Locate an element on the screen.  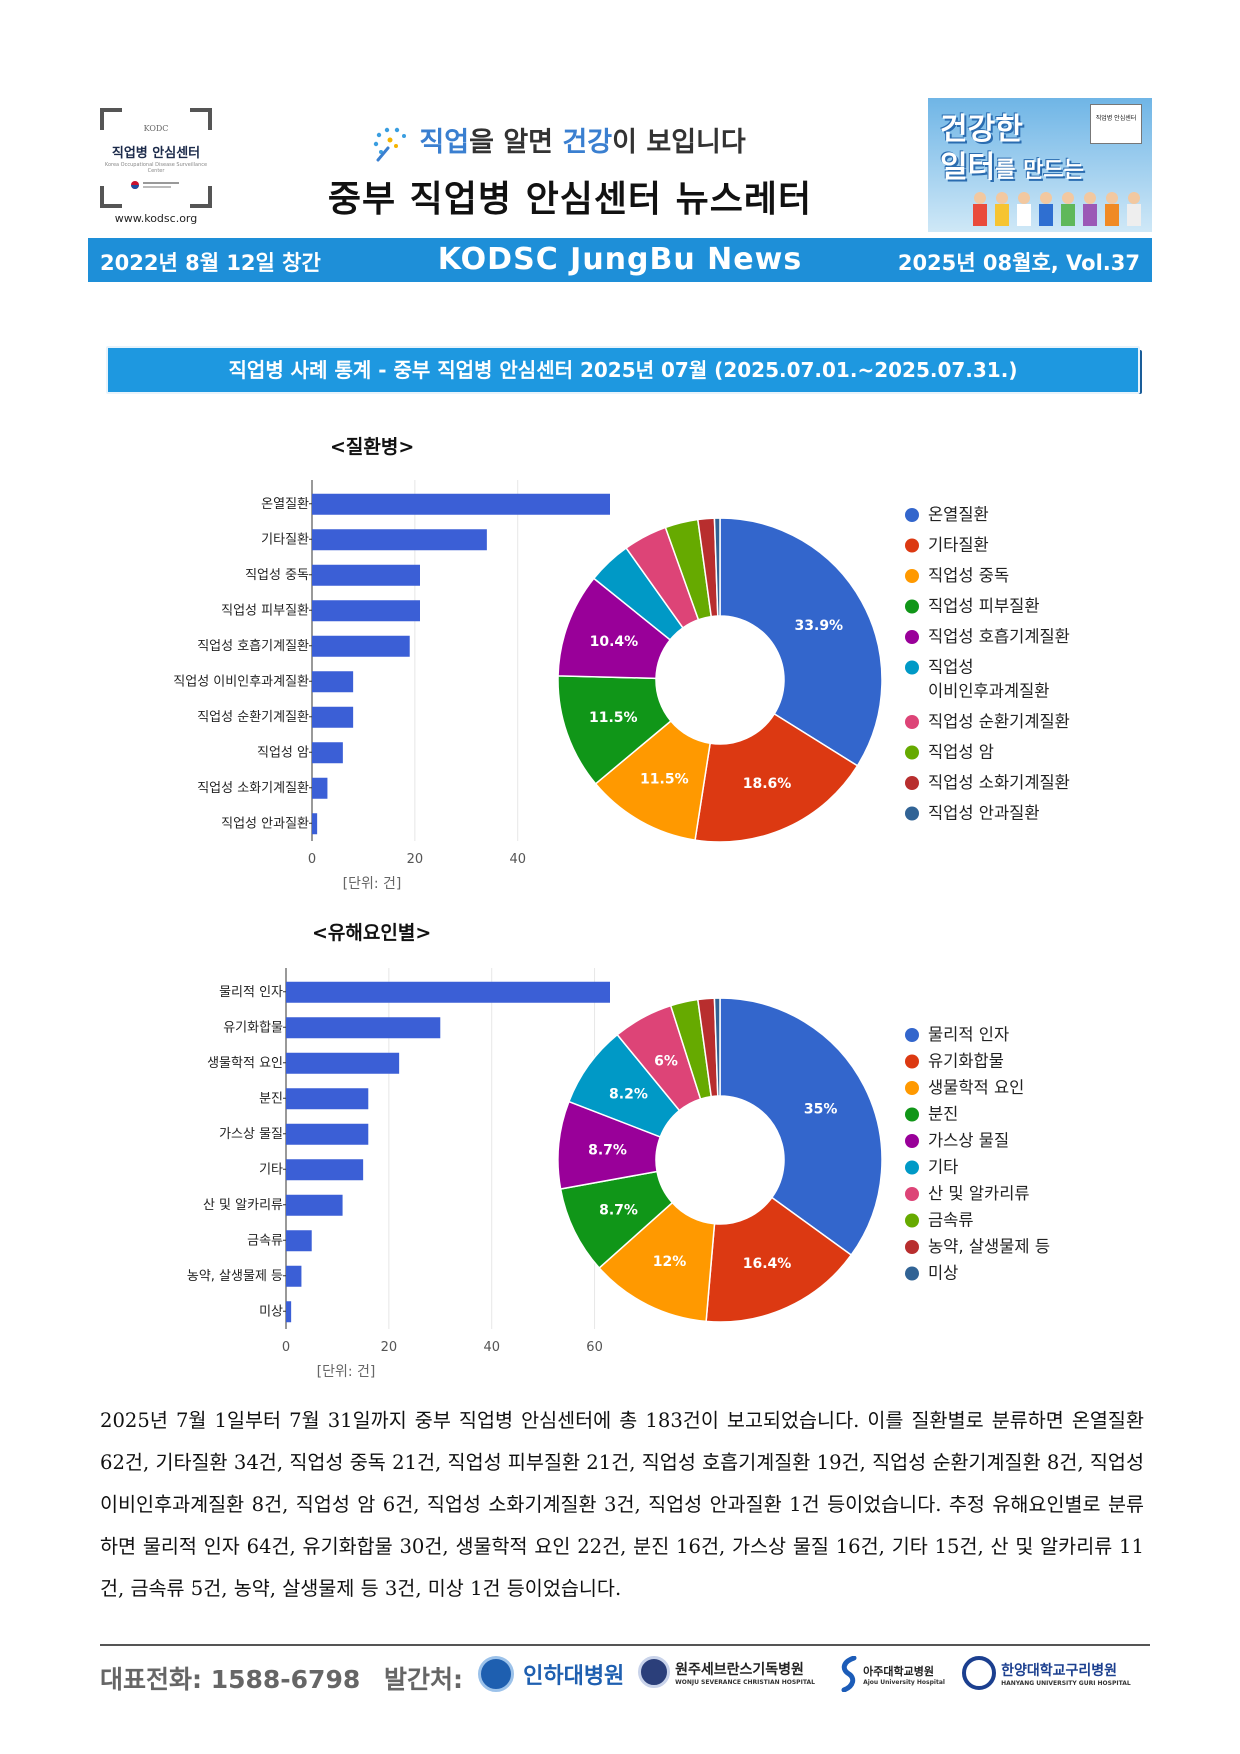
category-label: 금속류 is located at coordinates (265, 1240).